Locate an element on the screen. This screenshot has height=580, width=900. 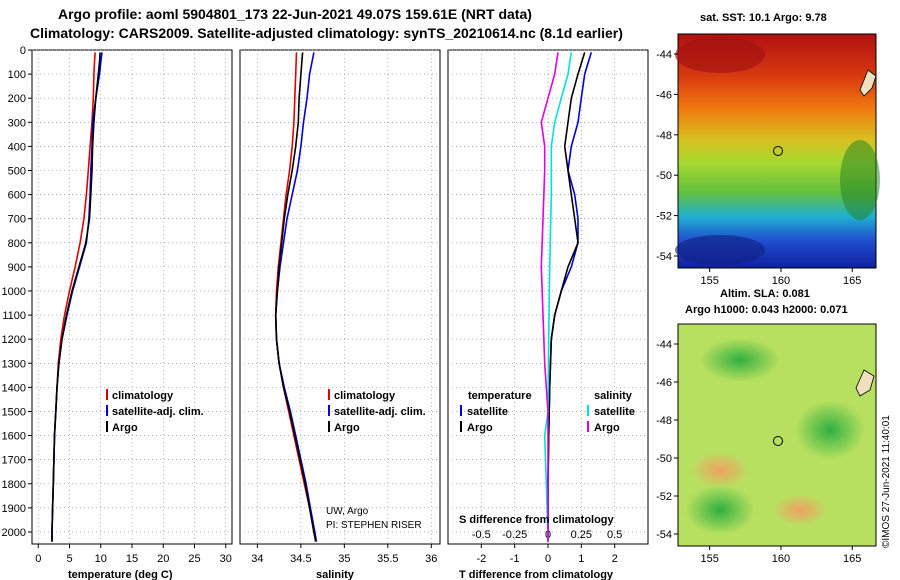
series-line-s-argo is located at coordinates (549, 297).